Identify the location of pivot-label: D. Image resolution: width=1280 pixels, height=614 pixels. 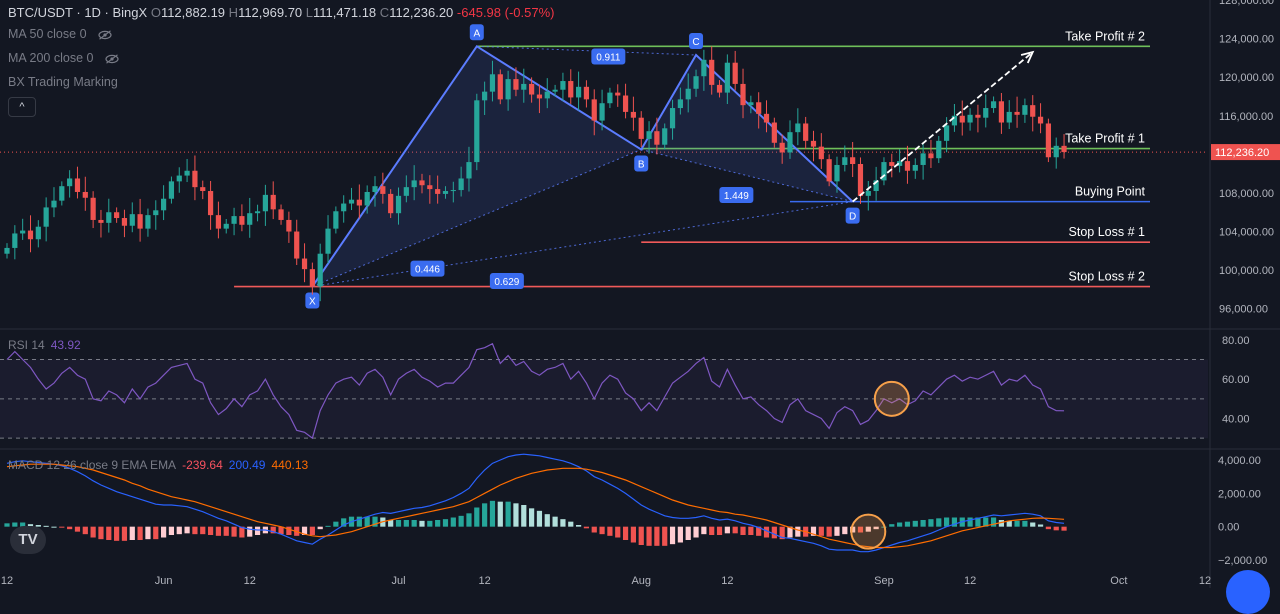
(852, 217).